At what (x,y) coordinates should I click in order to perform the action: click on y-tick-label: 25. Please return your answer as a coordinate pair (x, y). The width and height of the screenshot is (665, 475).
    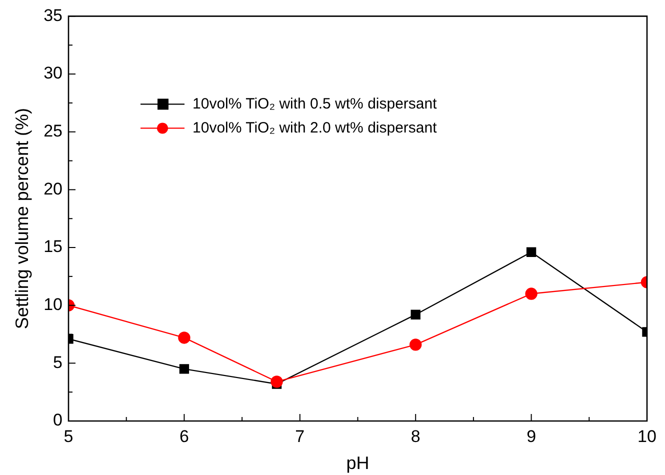
    Looking at the image, I should click on (53, 131).